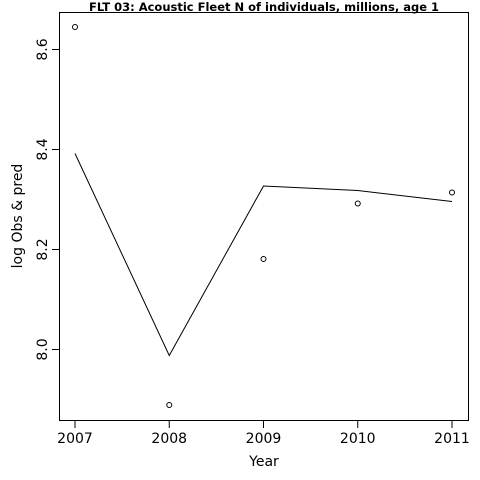 Image resolution: width=480 pixels, height=480 pixels. I want to click on x-tick-label: 2010, so click(358, 439).